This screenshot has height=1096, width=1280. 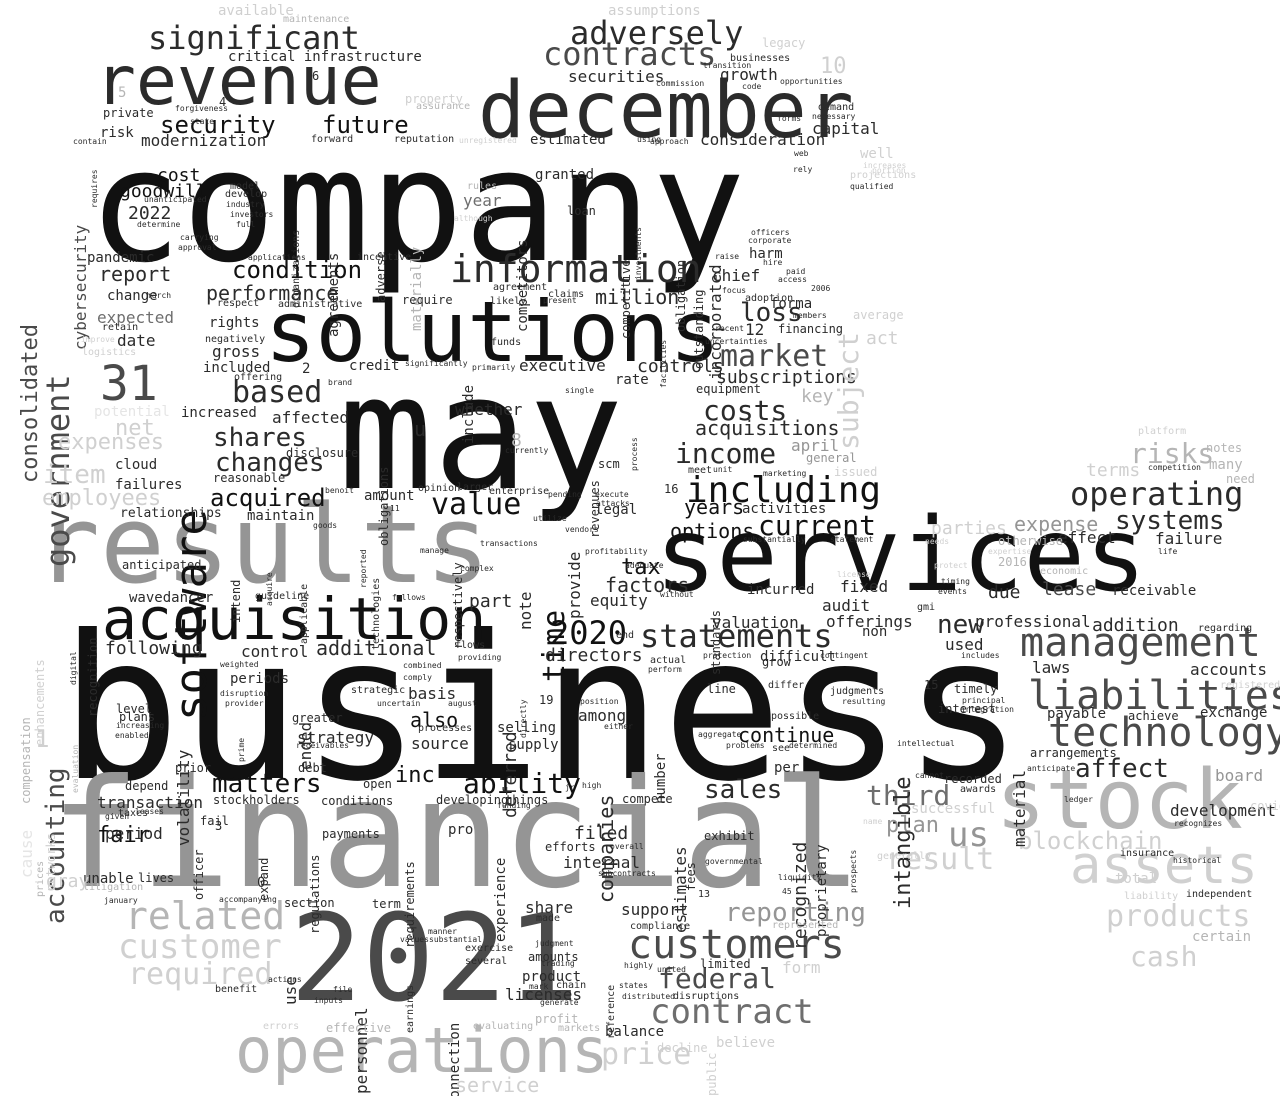 What do you see at coordinates (328, 1000) in the screenshot?
I see `word-inputs: inputs` at bounding box center [328, 1000].